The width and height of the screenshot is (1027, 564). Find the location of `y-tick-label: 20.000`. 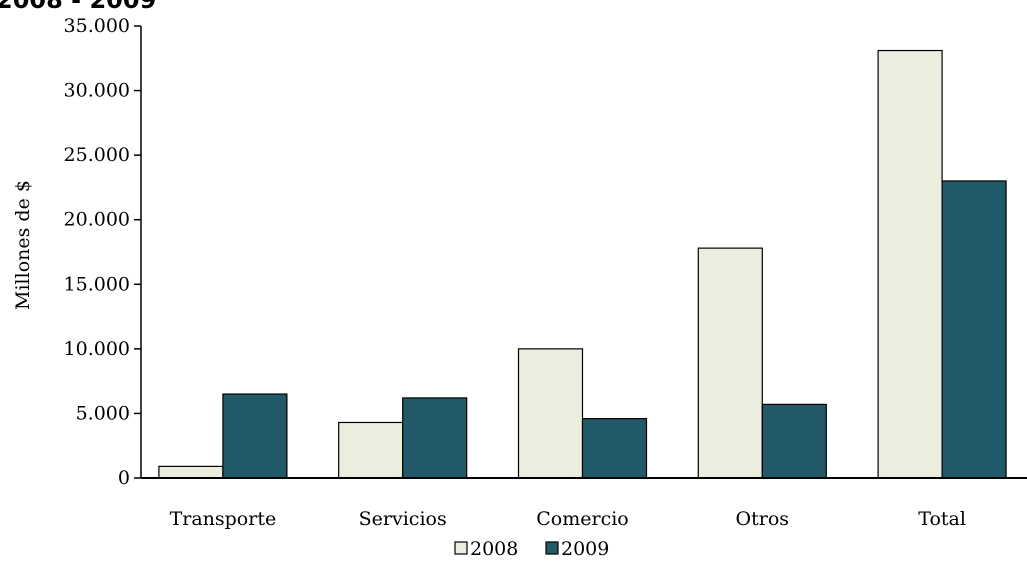

y-tick-label: 20.000 is located at coordinates (97, 220).